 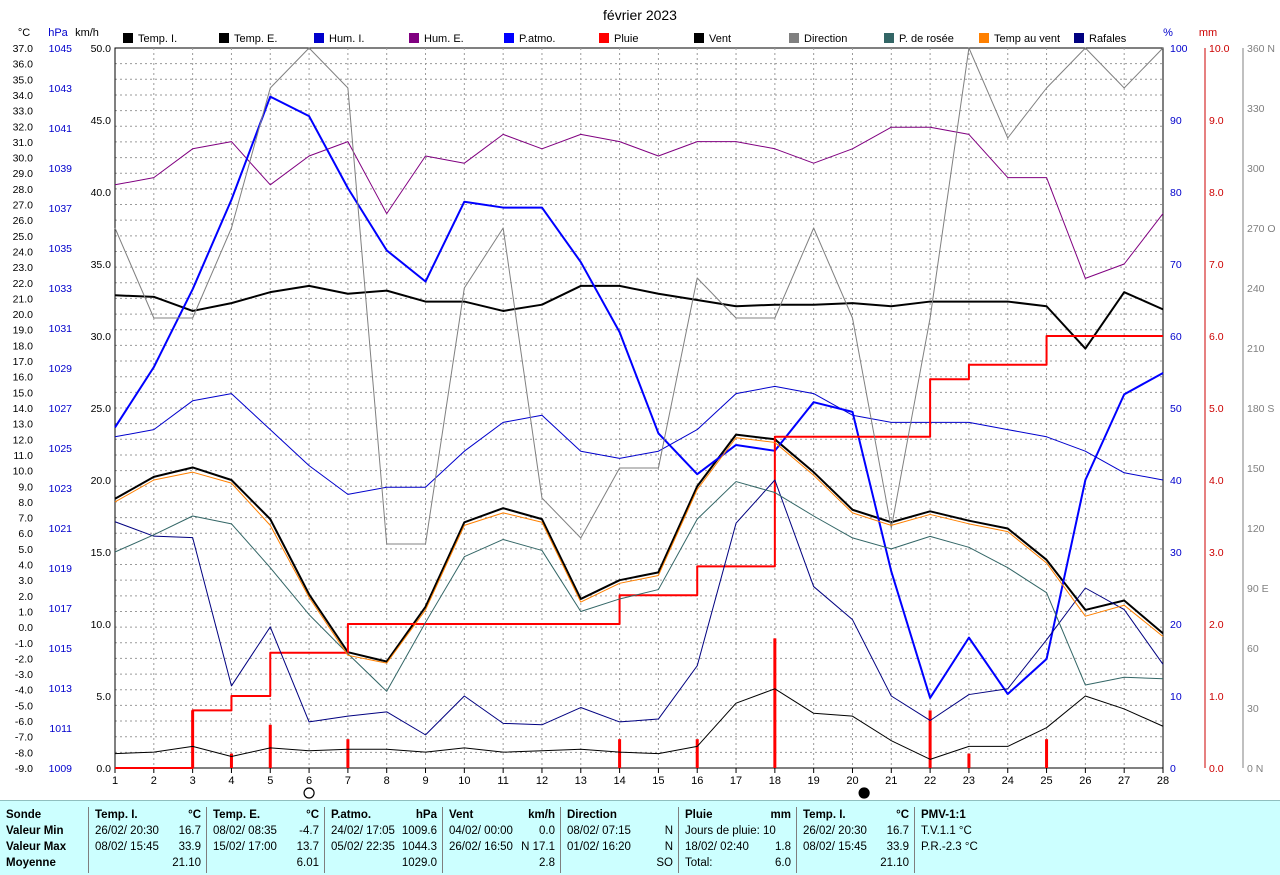 I want to click on x-tick-label: 13, so click(x=581, y=781).